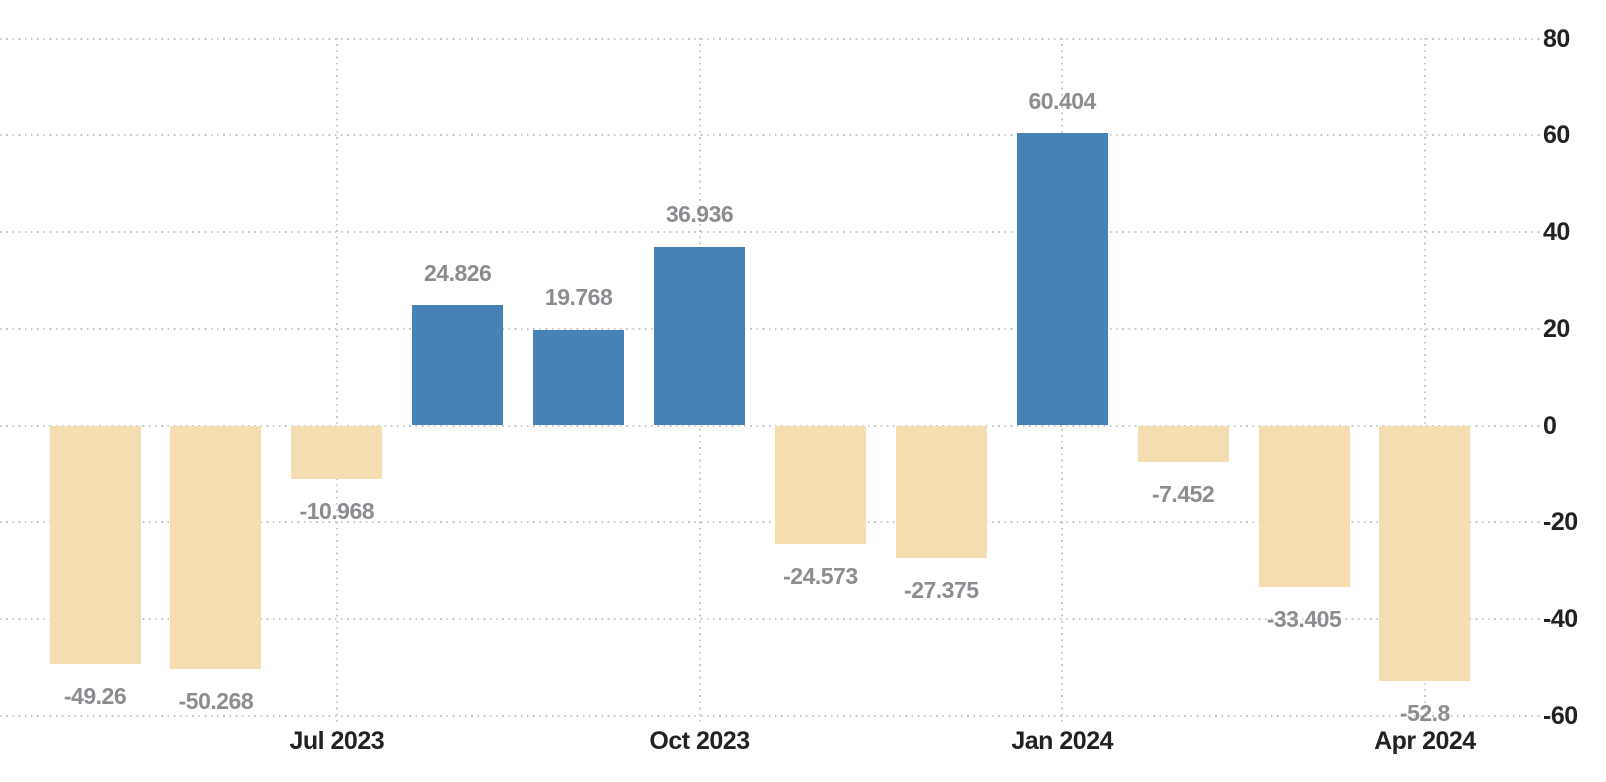 This screenshot has width=1606, height=782. What do you see at coordinates (1183, 493) in the screenshot?
I see `bar-value-label: -7.452` at bounding box center [1183, 493].